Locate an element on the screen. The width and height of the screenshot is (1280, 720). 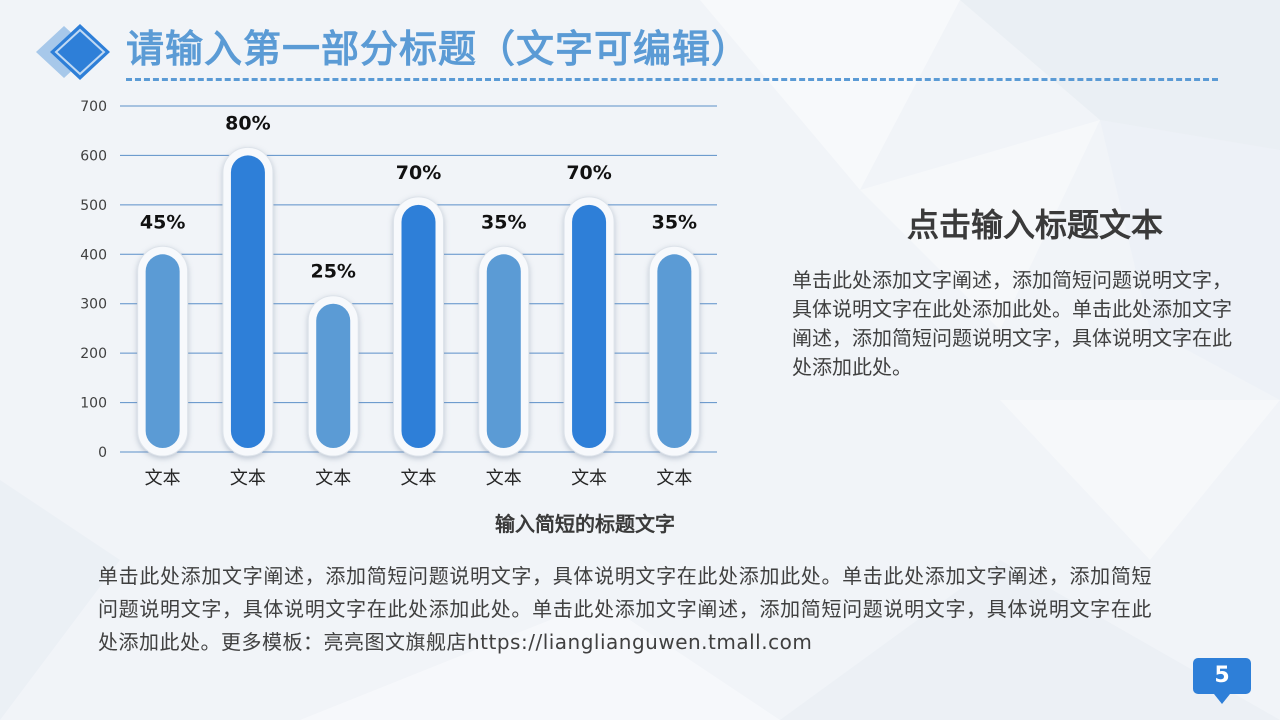
title-divider is located at coordinates (672, 79).